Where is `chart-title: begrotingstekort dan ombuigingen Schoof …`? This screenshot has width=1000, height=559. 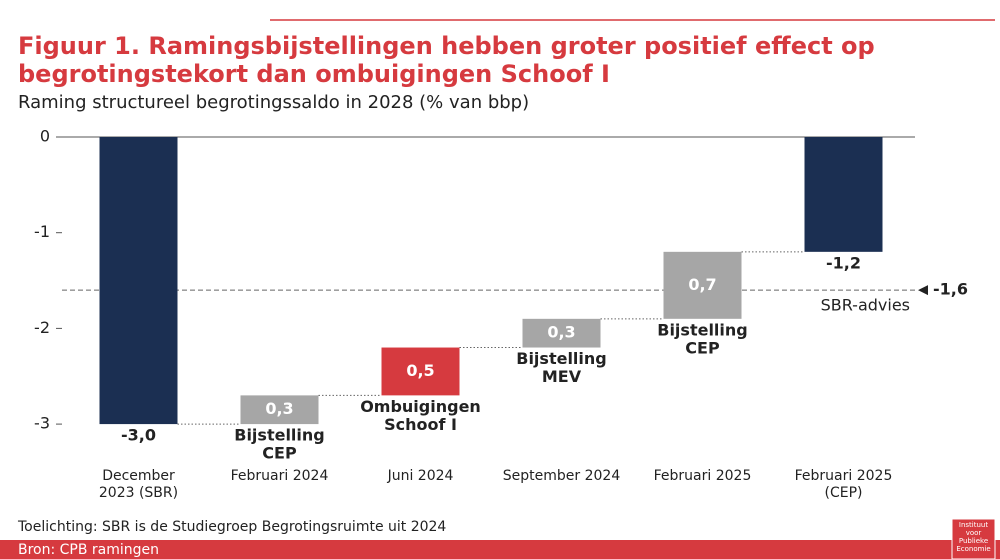 chart-title: begrotingstekort dan ombuigingen Schoof … is located at coordinates (314, 74).